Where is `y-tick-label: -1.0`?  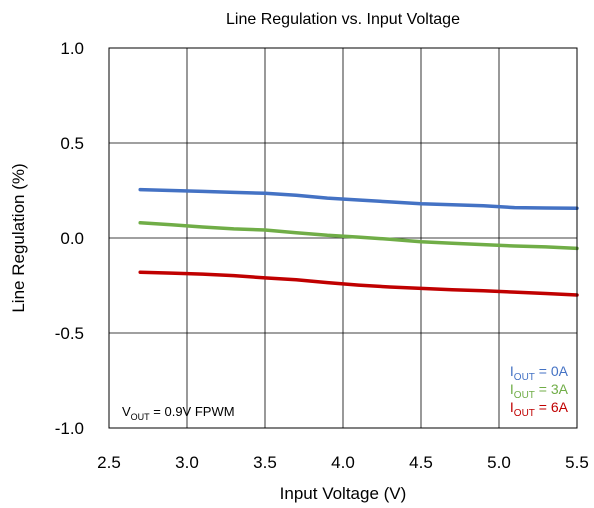 y-tick-label: -1.0 is located at coordinates (69, 428).